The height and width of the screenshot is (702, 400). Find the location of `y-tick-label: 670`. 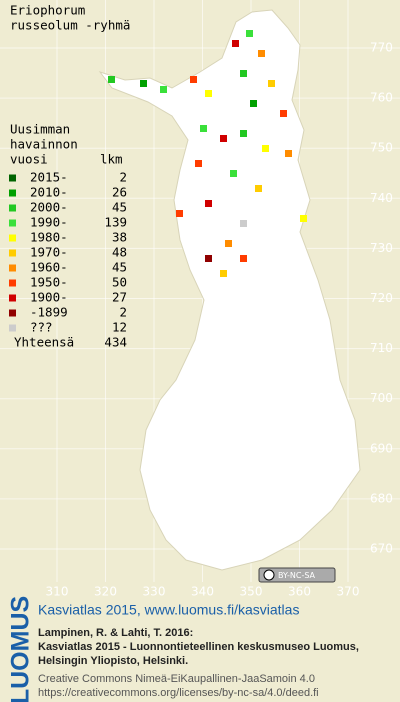

y-tick-label: 670 is located at coordinates (381, 549).